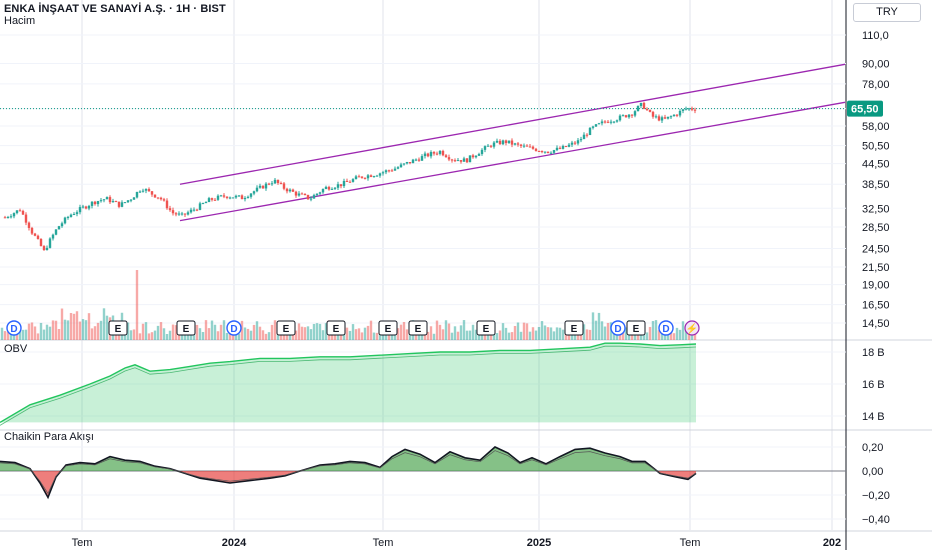 This screenshot has width=932, height=550. Describe the element at coordinates (887, 12) in the screenshot. I see `currency-selector: TRY` at that location.